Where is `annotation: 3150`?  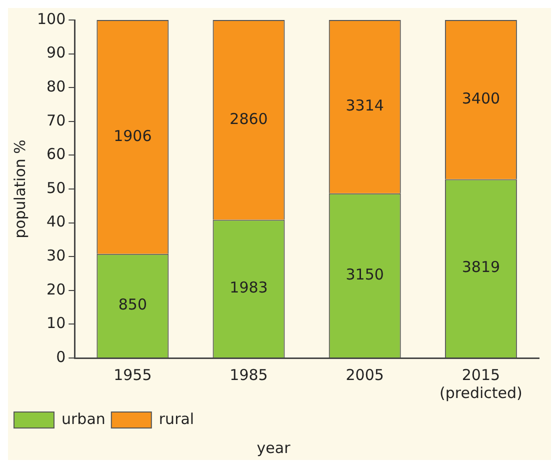 annotation: 3150 is located at coordinates (365, 274).